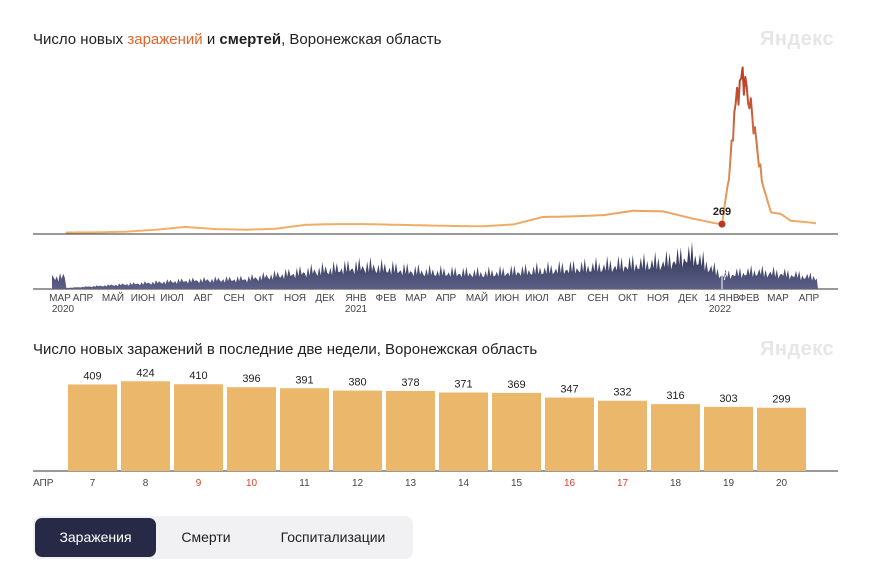  What do you see at coordinates (622, 393) in the screenshot?
I see `bar-value-label: 332` at bounding box center [622, 393].